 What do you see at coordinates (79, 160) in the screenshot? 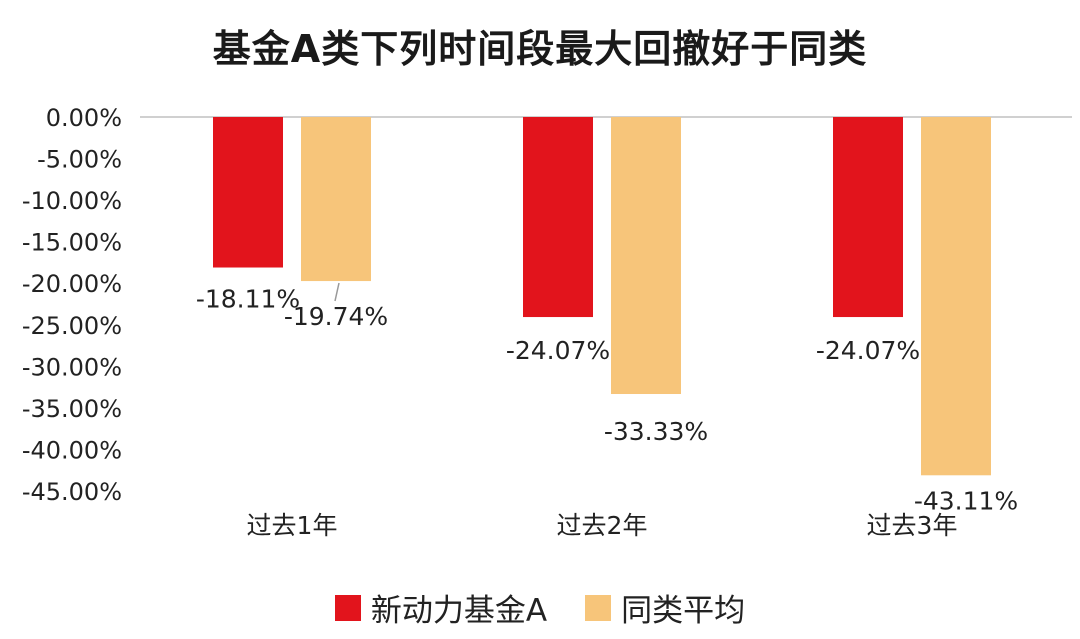
I see `y-tick-label: -5.00%` at bounding box center [79, 160].